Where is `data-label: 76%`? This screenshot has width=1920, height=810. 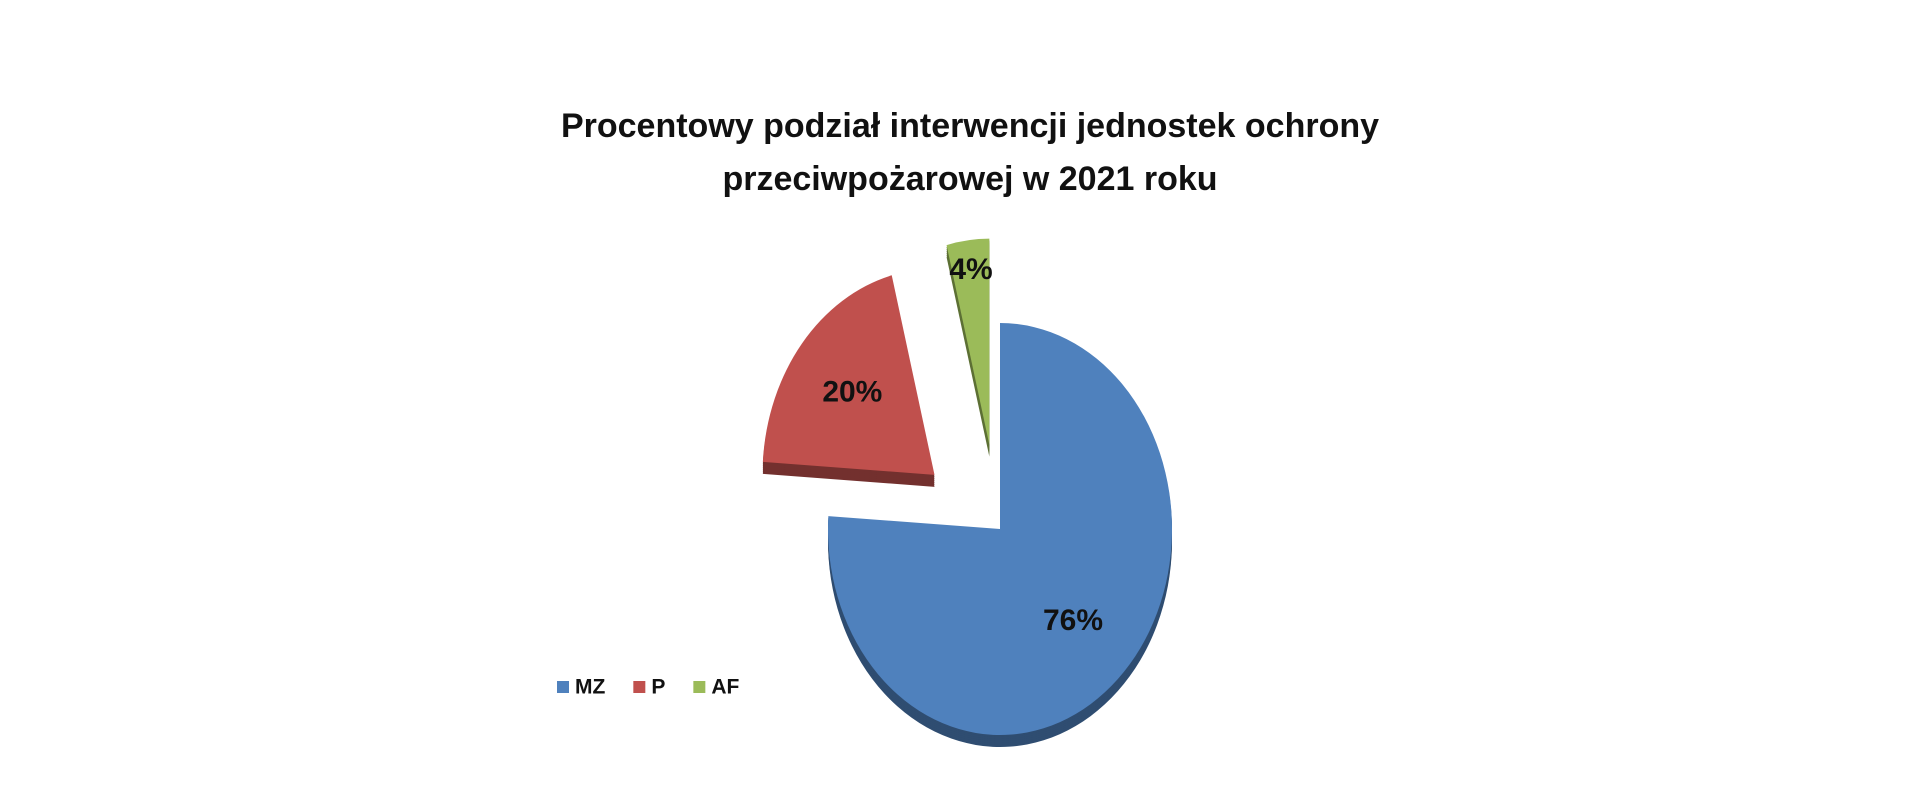
data-label: 76% is located at coordinates (1073, 620).